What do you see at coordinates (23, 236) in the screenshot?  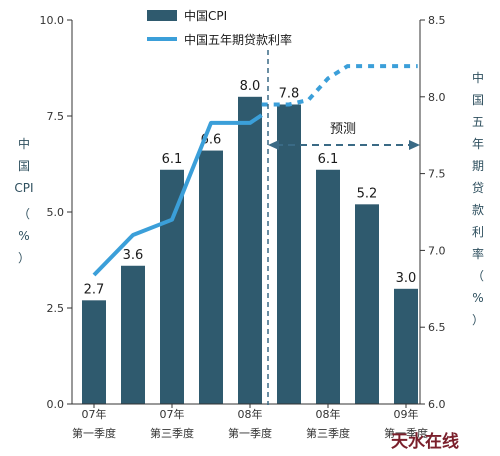 I see `left-axis-title-char-4: %` at bounding box center [23, 236].